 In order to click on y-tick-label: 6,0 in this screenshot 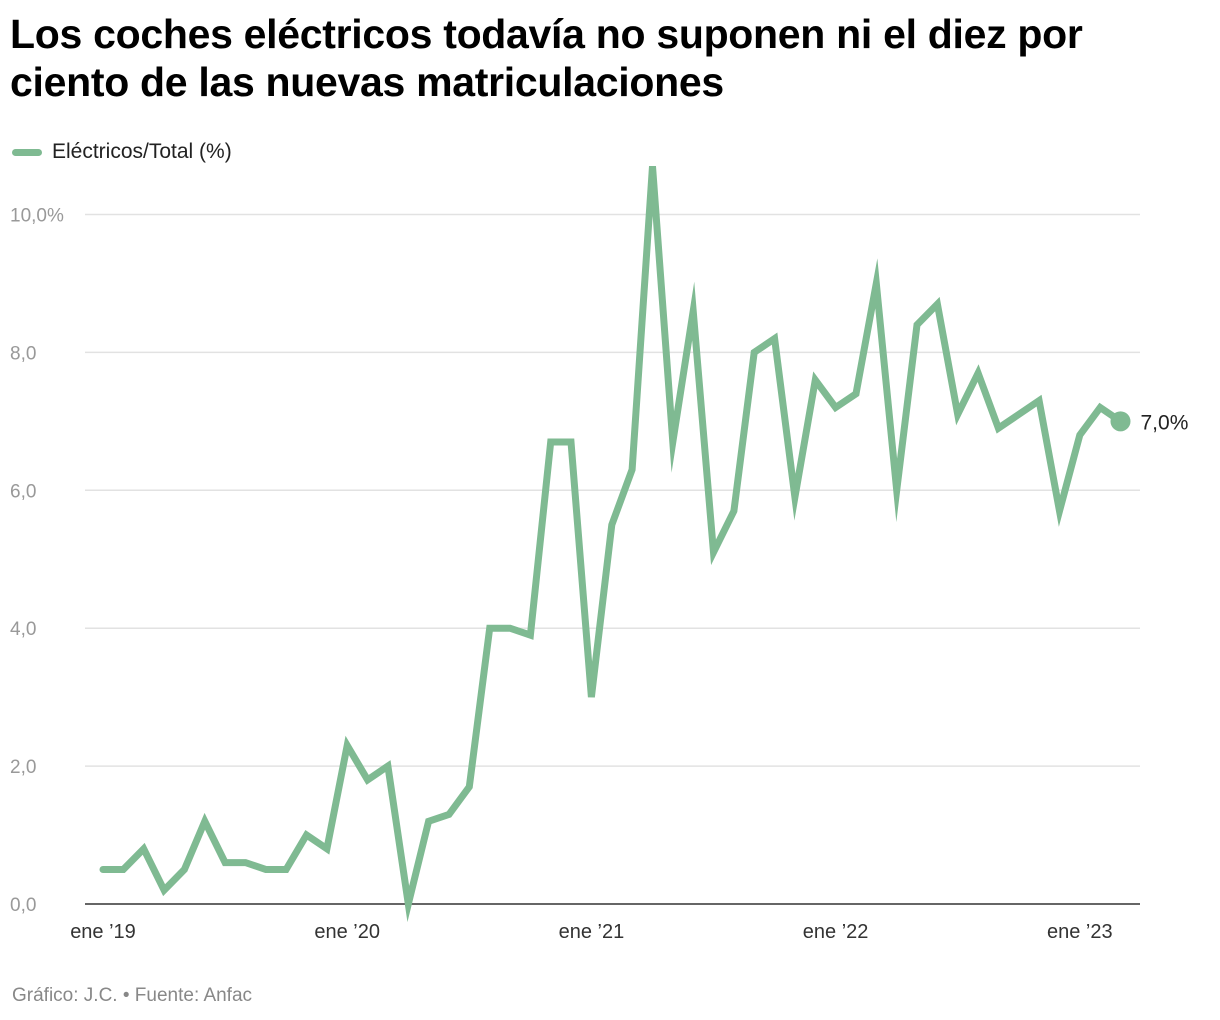, I will do `click(23, 491)`.